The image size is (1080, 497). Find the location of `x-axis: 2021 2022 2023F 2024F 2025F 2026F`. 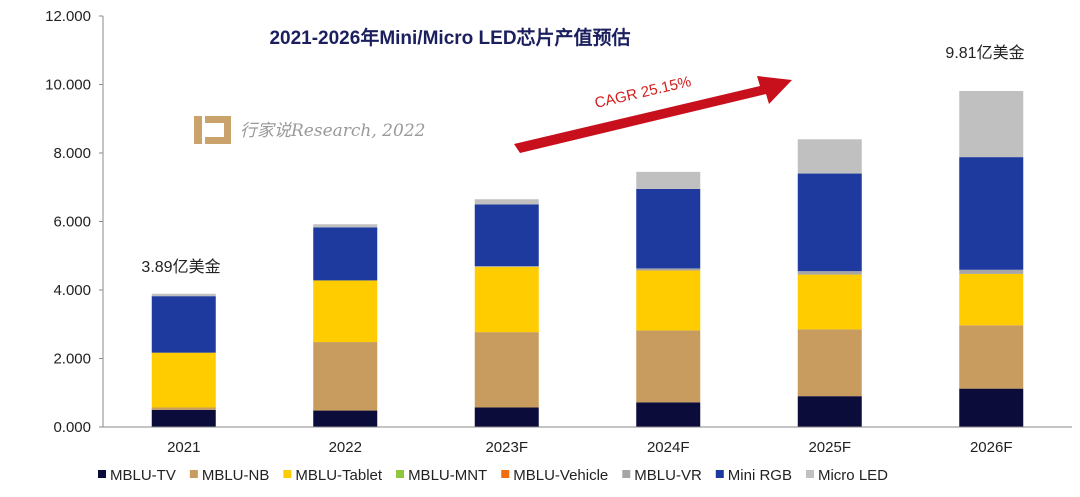

x-axis: 2021 2022 2023F 2024F 2025F 2026F is located at coordinates (587, 441).